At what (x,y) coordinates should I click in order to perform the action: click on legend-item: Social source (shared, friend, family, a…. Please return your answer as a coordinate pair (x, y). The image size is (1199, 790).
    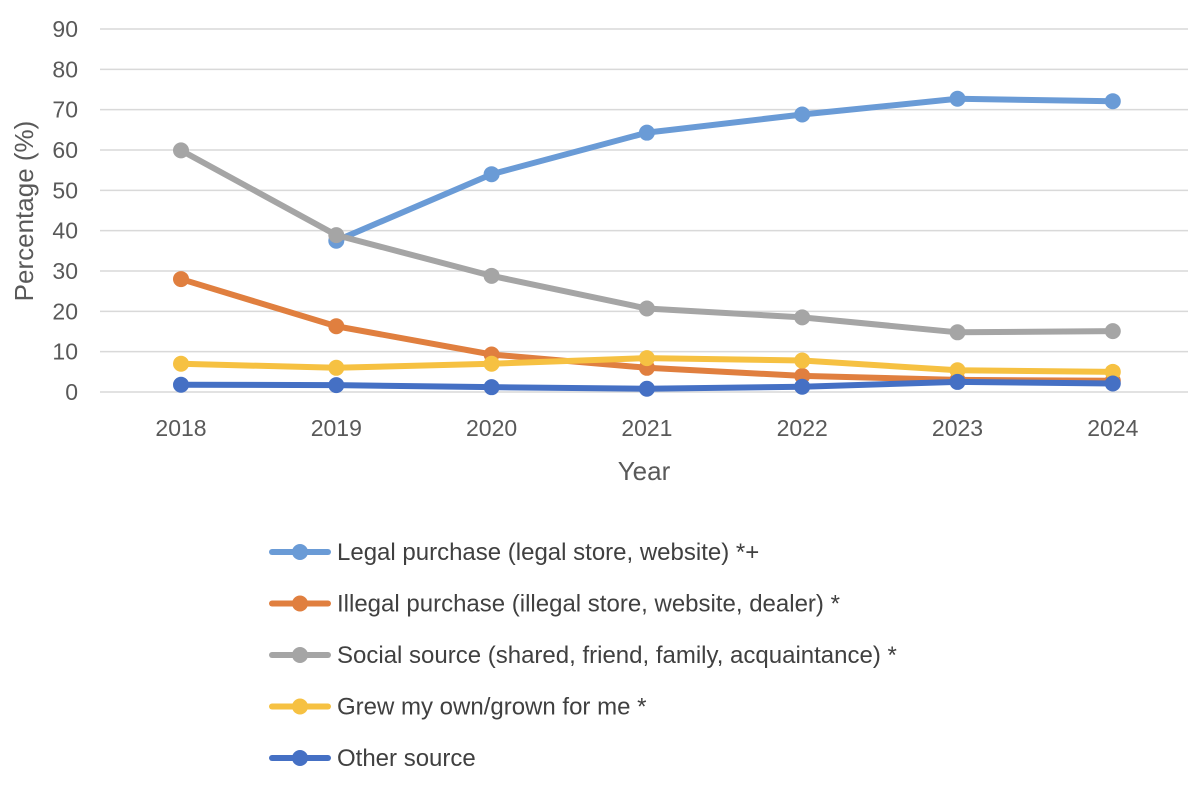
    Looking at the image, I should click on (583, 655).